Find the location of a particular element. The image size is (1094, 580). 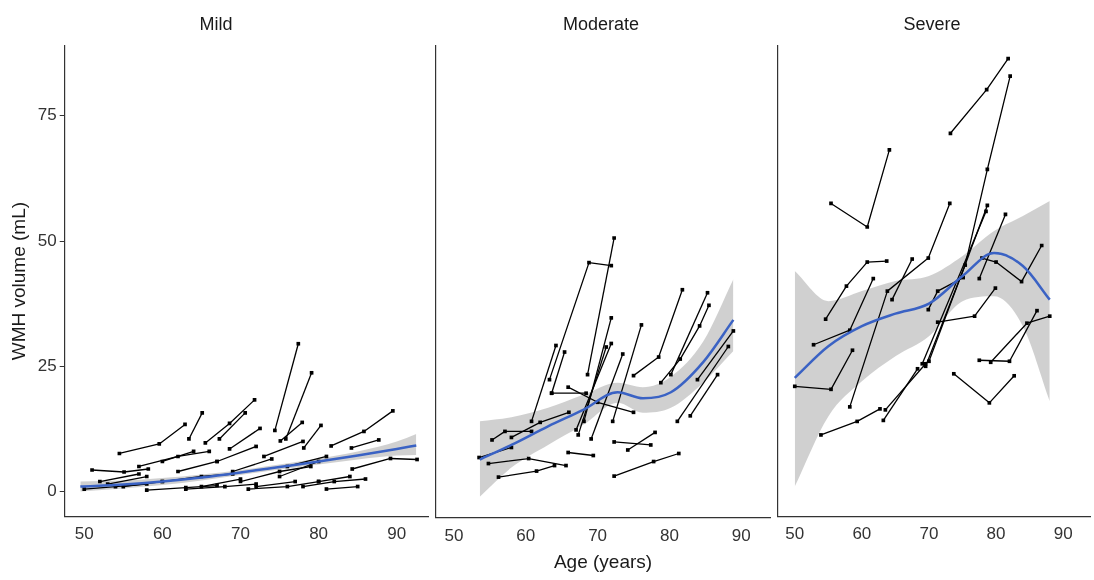

y-tick-label: 50 is located at coordinates (47, 240).